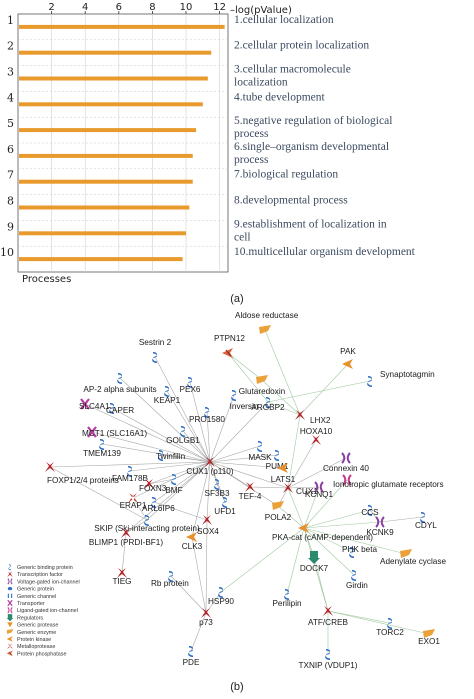  What do you see at coordinates (217, 488) in the screenshot?
I see `network-node: SF3B3` at bounding box center [217, 488].